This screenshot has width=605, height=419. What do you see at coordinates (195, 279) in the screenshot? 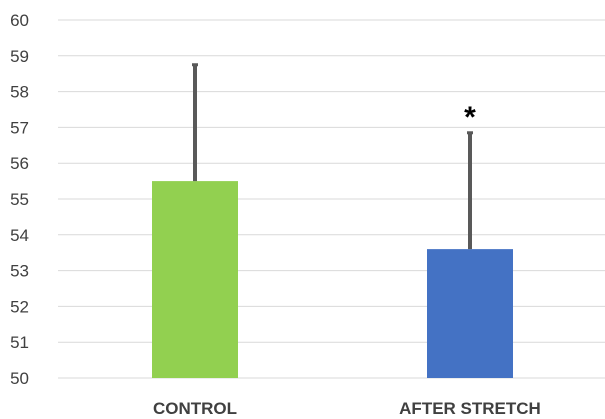
I see `bar-control` at bounding box center [195, 279].